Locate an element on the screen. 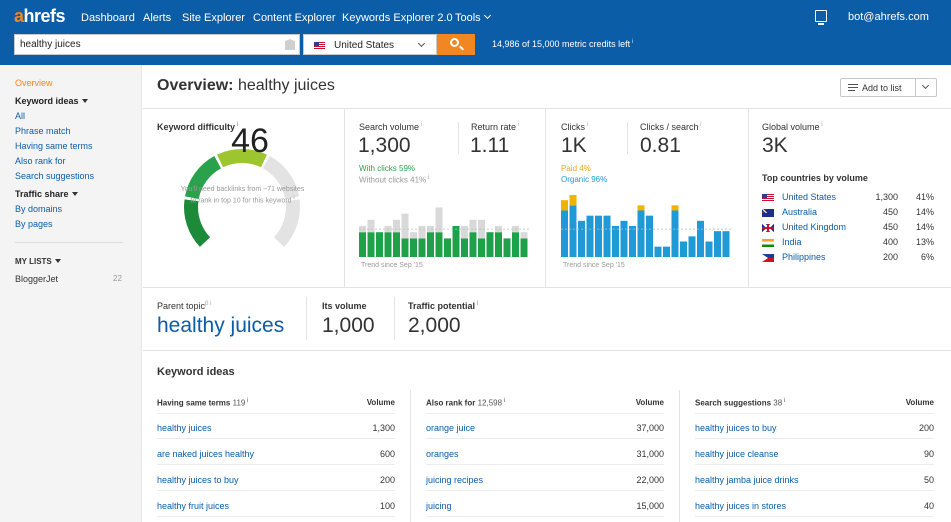 The width and height of the screenshot is (951, 522). chevron-down-icon is located at coordinates (925, 85).